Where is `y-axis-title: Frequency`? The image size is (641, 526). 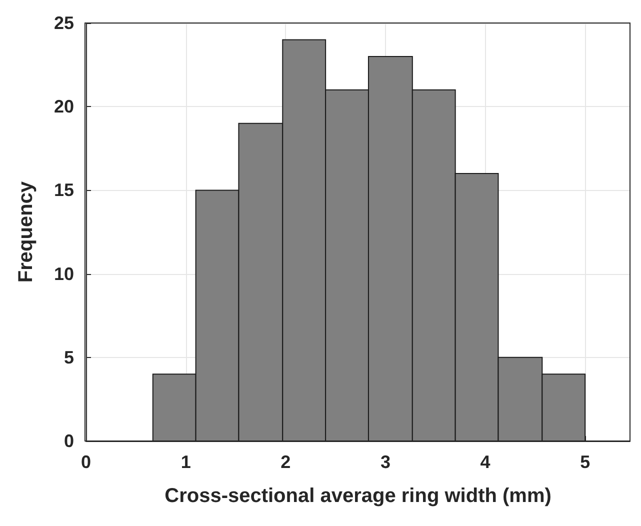 y-axis-title: Frequency is located at coordinates (26, 231).